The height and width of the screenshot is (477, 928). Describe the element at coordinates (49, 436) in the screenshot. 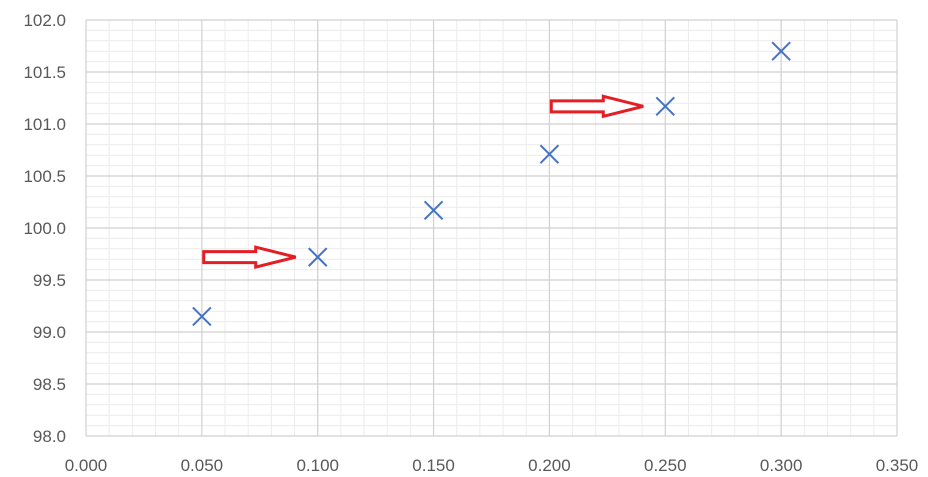

I see `y-tick-label: 98.0` at that location.